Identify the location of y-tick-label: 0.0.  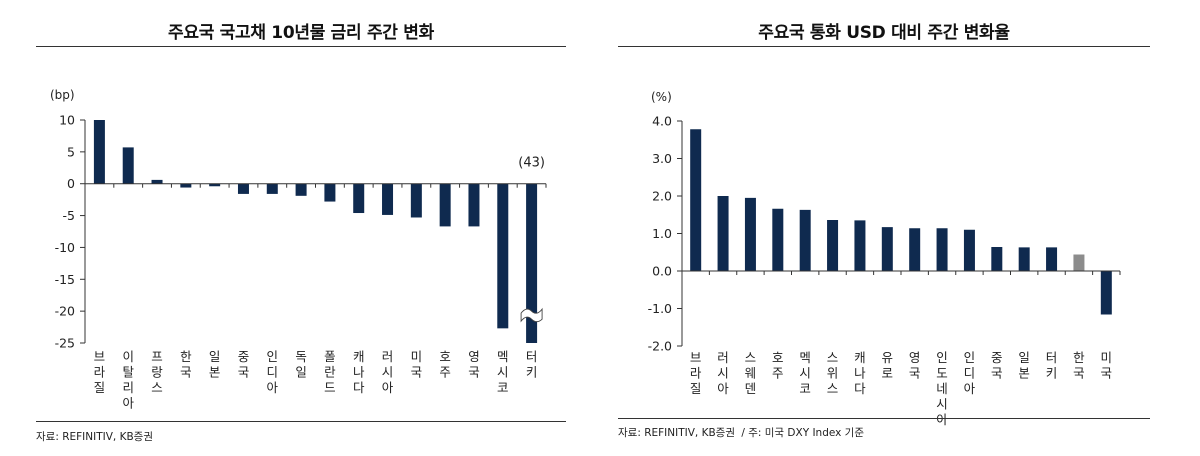
(662, 271).